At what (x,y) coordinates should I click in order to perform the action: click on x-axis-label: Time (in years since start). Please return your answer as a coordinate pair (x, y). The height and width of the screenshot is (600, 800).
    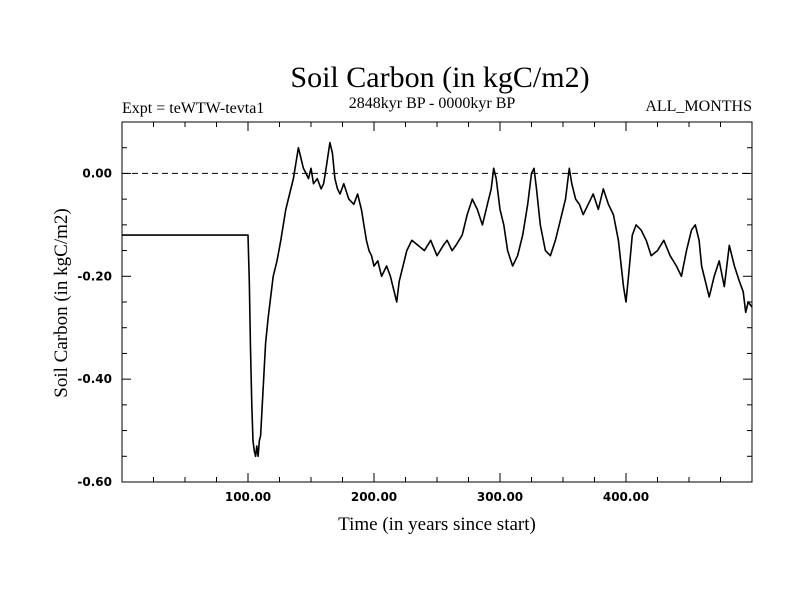
    Looking at the image, I should click on (437, 524).